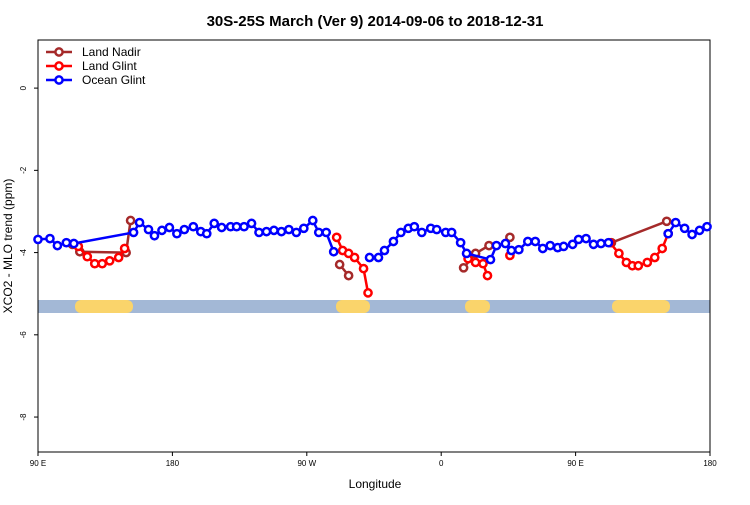 The image size is (750, 505). I want to click on x-axis-label: Longitude, so click(375, 484).